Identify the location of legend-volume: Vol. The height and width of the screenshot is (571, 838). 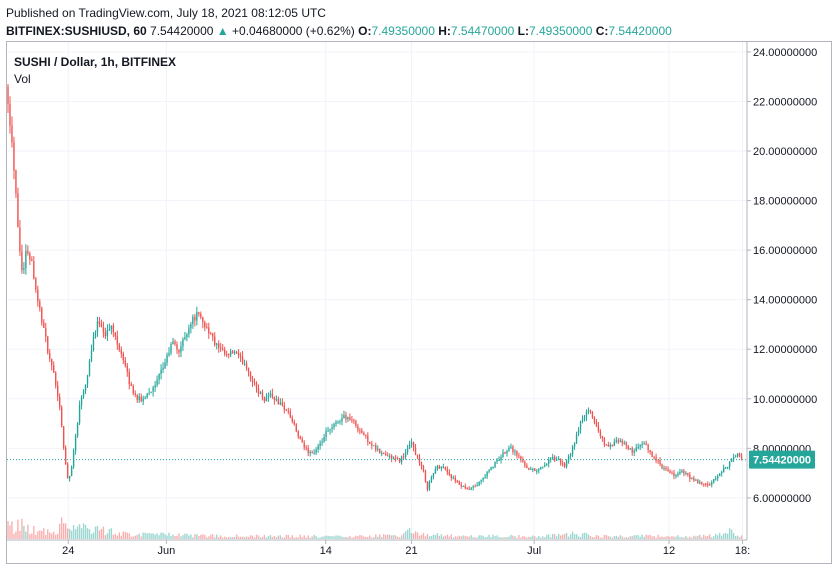
(22, 79).